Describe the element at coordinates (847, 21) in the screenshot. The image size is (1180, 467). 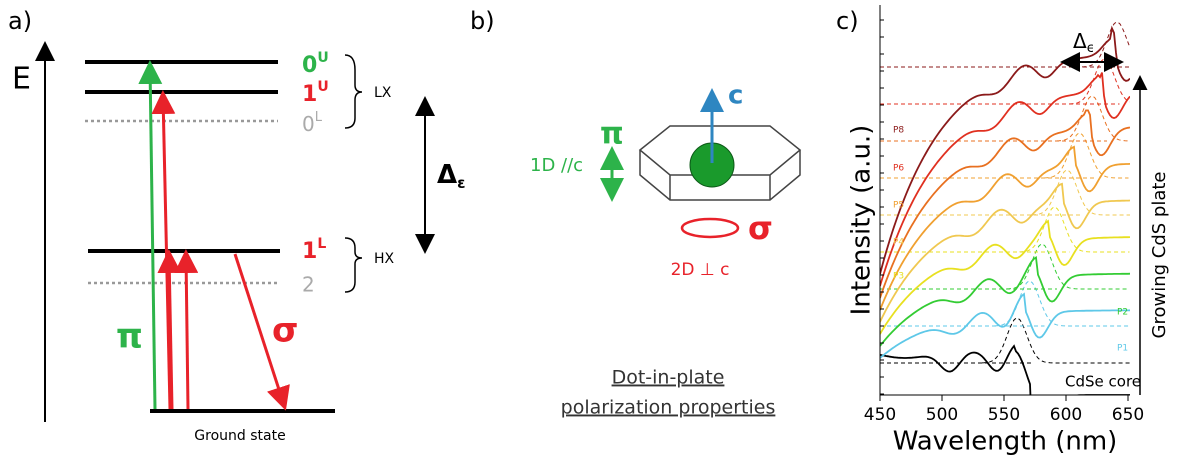
I see `panel-label: c)` at that location.